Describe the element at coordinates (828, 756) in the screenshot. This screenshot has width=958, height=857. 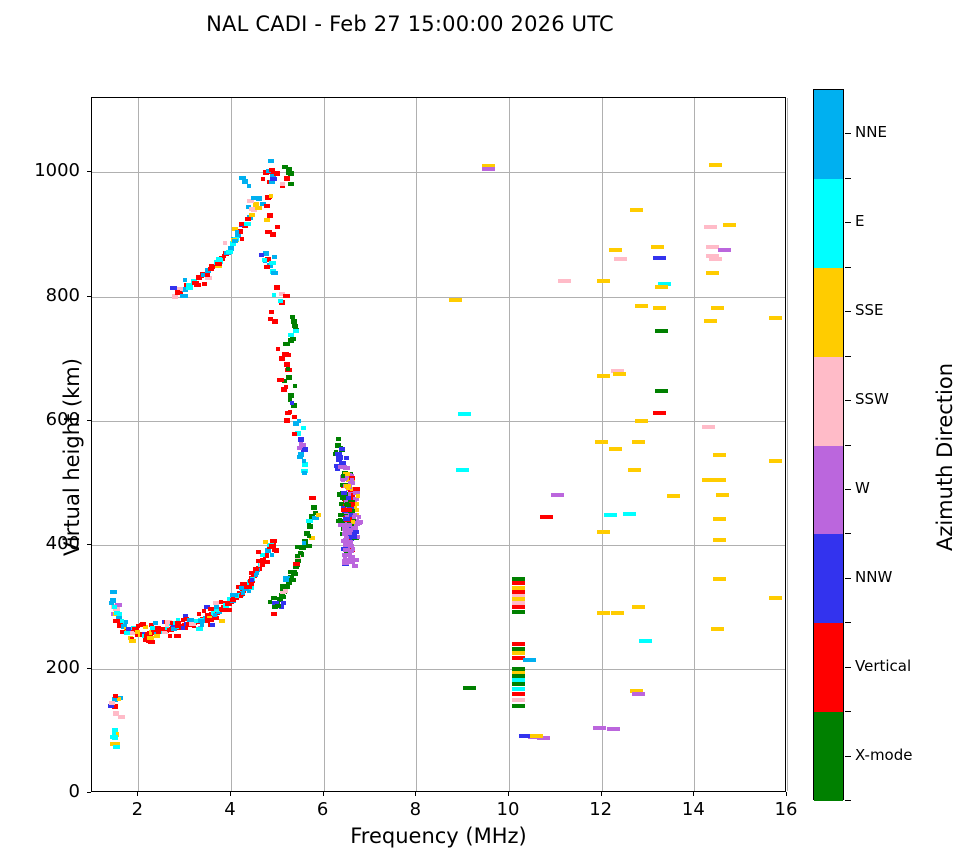
I see `colorbar-segment-x-mode` at that location.